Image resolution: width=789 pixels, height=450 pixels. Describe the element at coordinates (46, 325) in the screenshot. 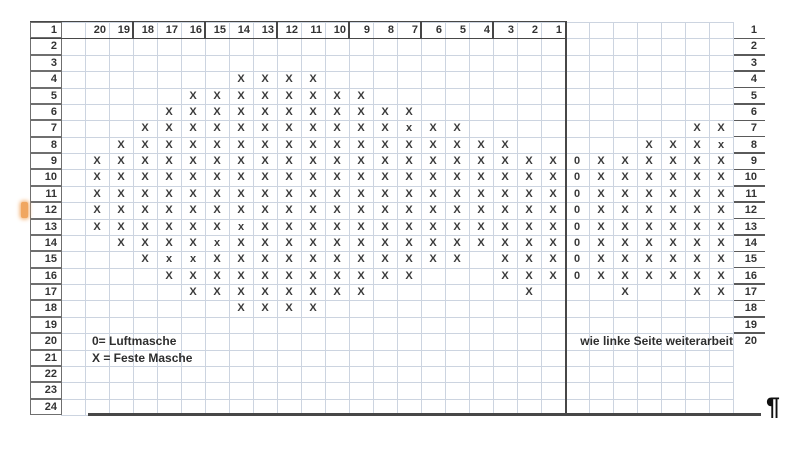

I see `row-number-left: 19` at that location.